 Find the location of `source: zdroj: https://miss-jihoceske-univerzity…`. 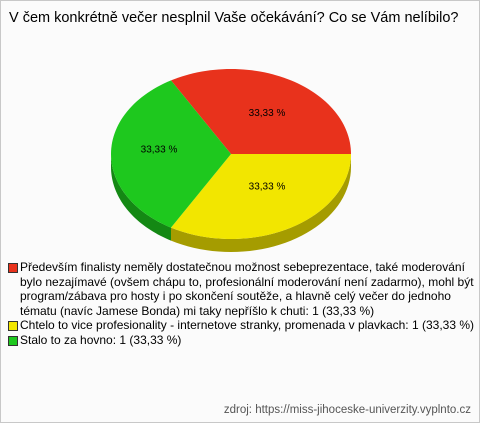

source: zdroj: https://miss-jihoceske-univerzity… is located at coordinates (347, 410).